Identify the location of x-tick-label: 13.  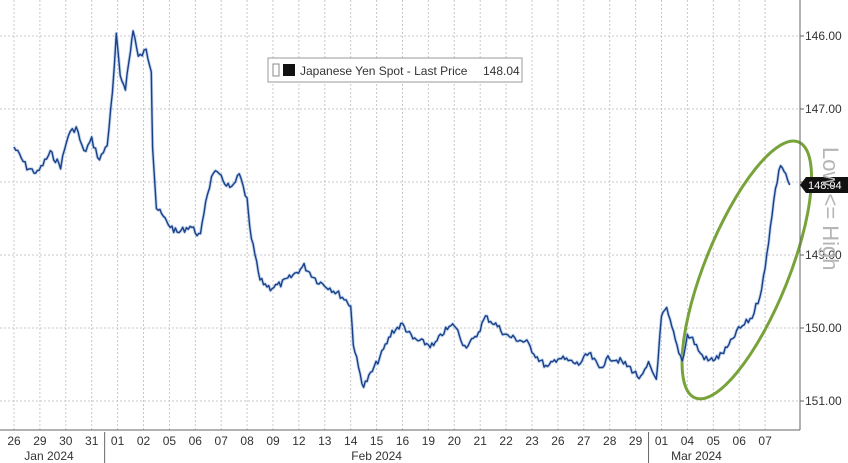
(325, 441).